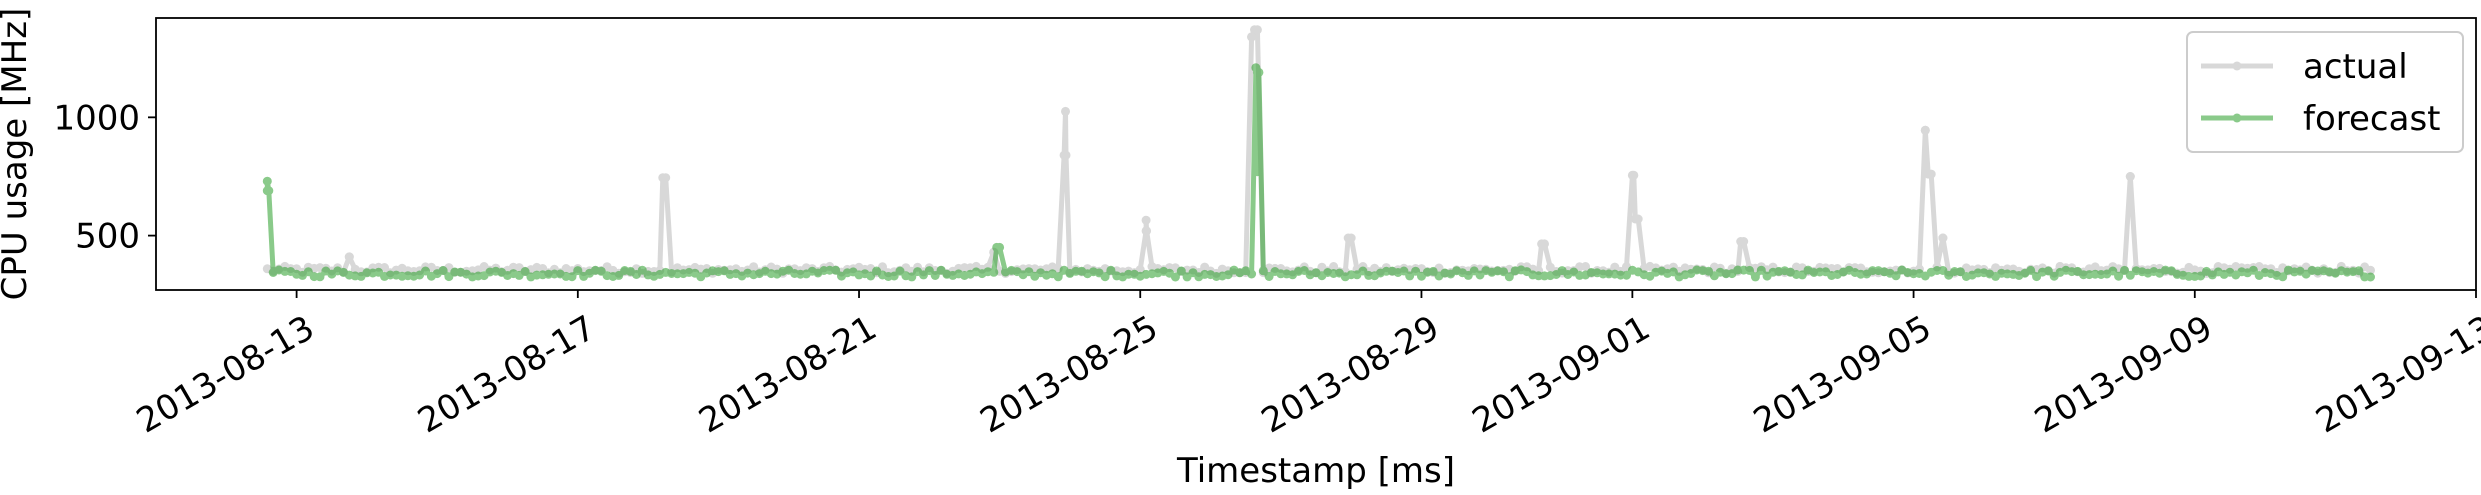 Image resolution: width=2481 pixels, height=495 pixels. What do you see at coordinates (2395, 374) in the screenshot?
I see `x-tick-label: 2013-09-13` at bounding box center [2395, 374].